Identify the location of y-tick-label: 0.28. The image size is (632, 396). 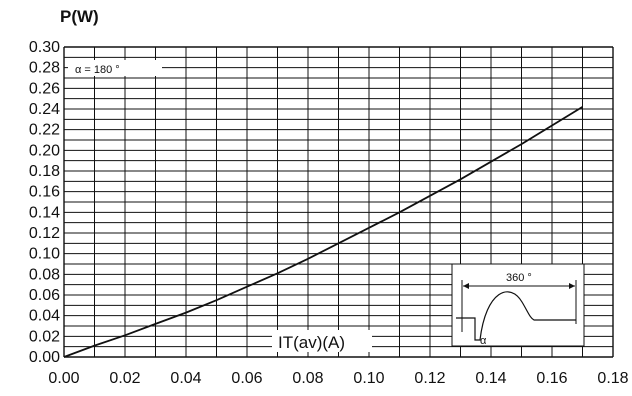
(44, 68).